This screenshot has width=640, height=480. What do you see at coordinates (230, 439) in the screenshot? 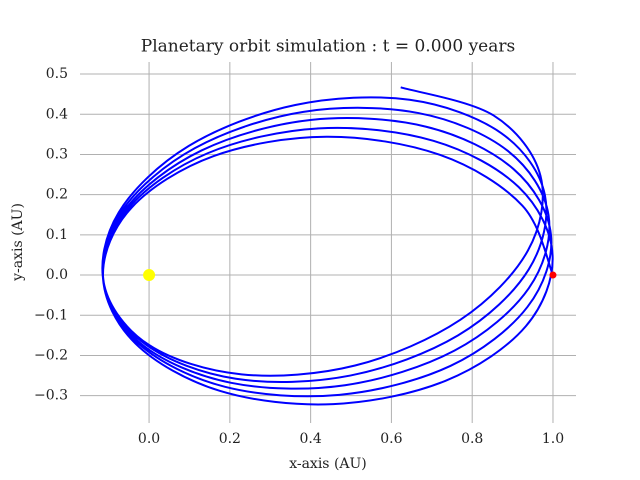
I see `x-tick-label: 0.2` at bounding box center [230, 439].